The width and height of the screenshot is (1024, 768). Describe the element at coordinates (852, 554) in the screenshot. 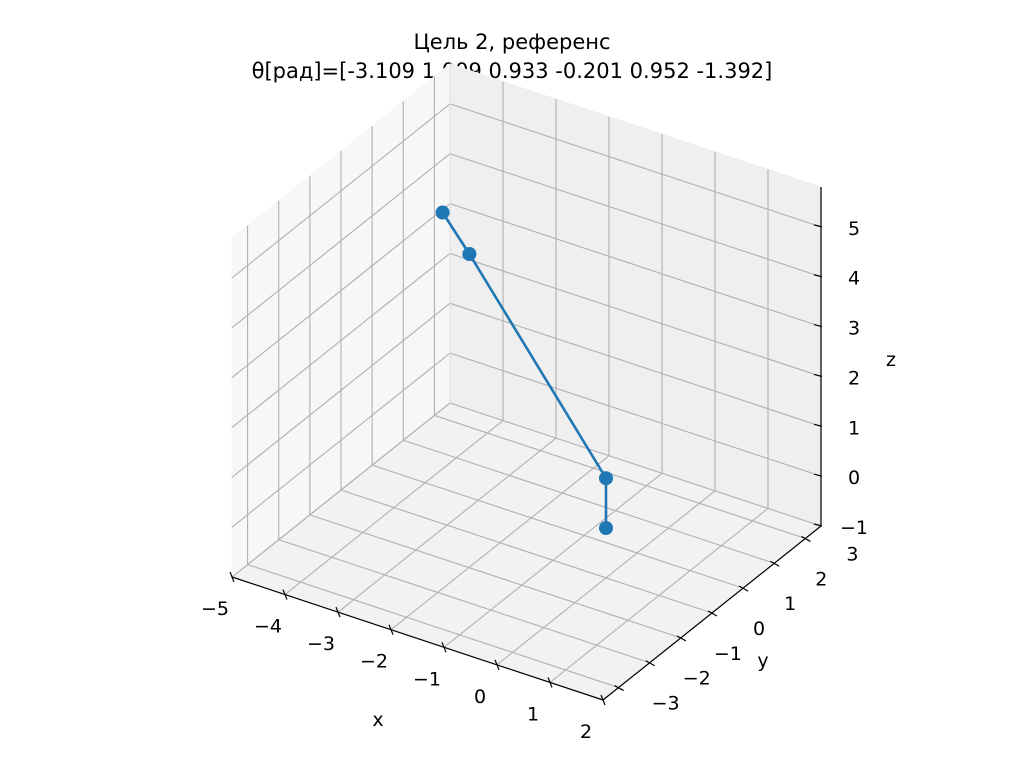

I see `y-tick-label: 3` at that location.